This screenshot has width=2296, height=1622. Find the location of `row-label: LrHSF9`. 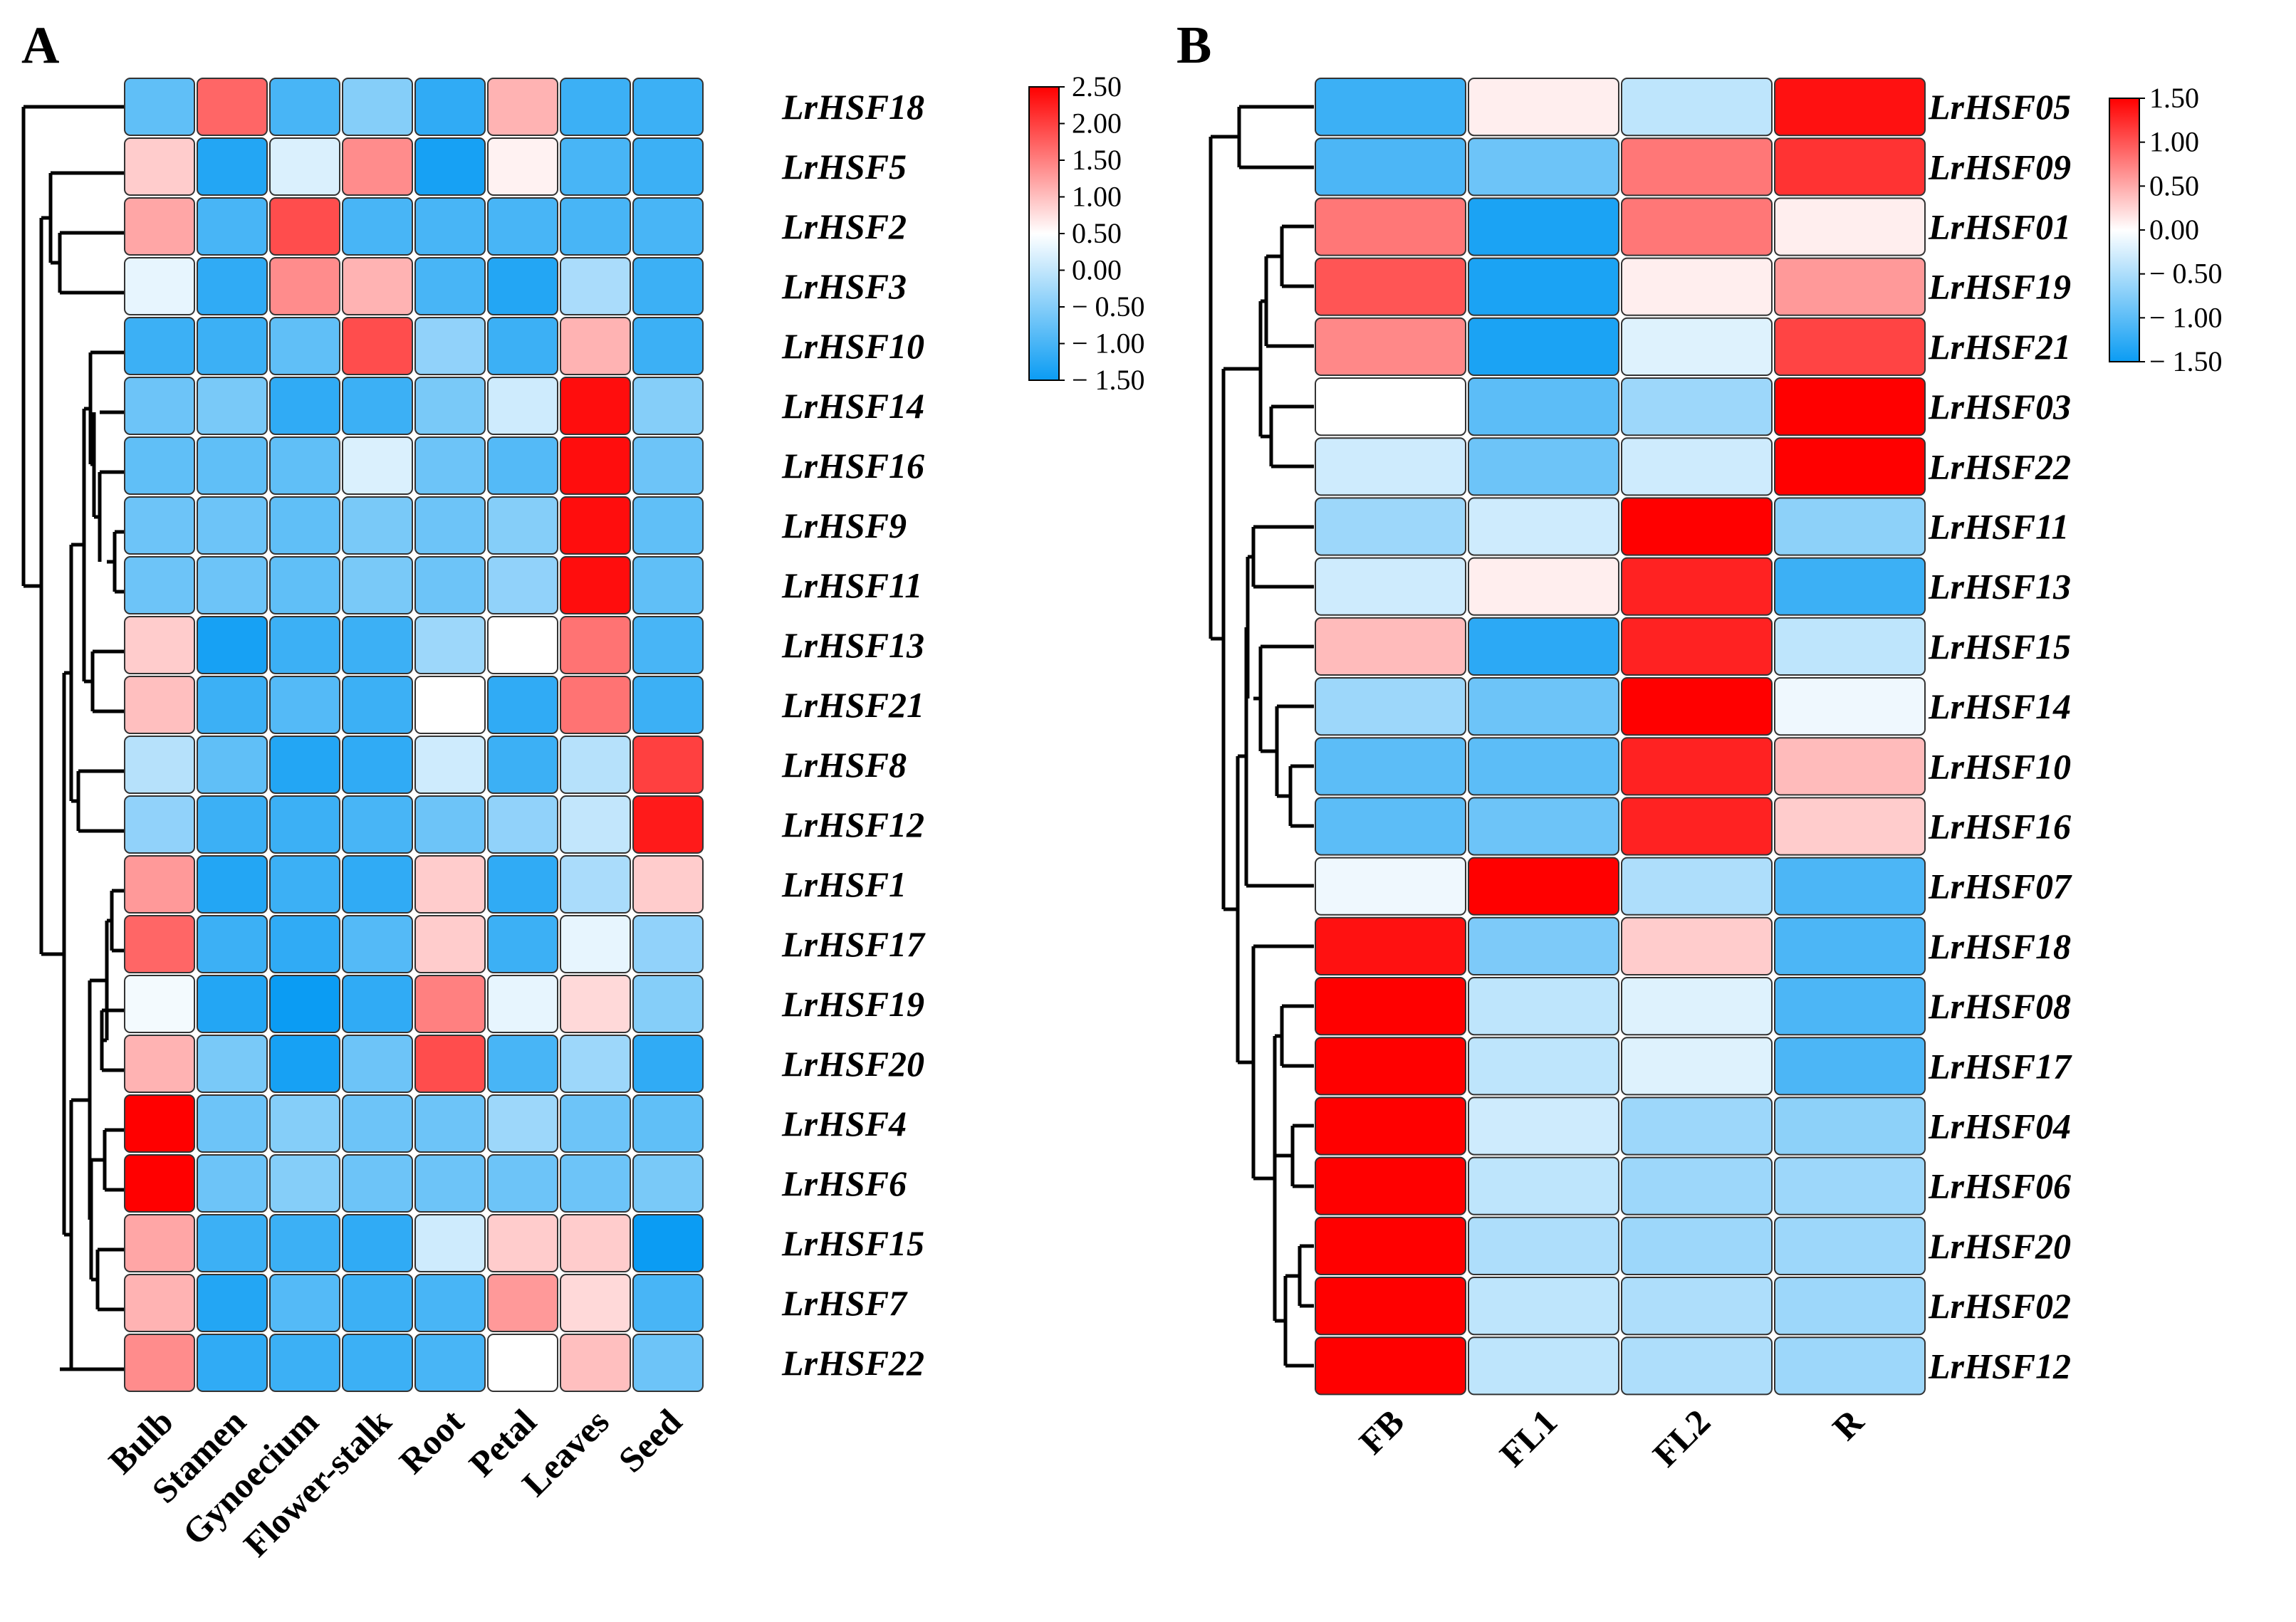

row-label: LrHSF9 is located at coordinates (844, 526).